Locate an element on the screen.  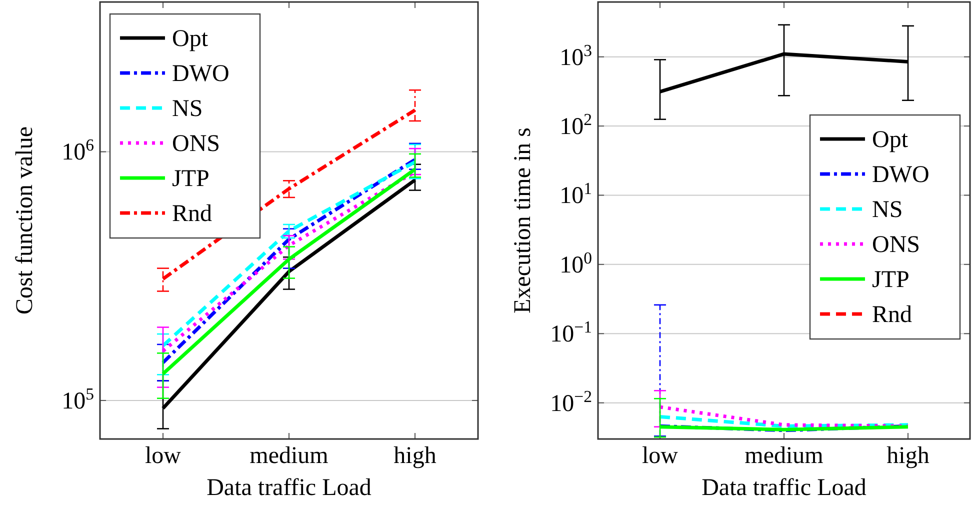
y-tick-label: 10$^{0}$ is located at coordinates (576, 263).